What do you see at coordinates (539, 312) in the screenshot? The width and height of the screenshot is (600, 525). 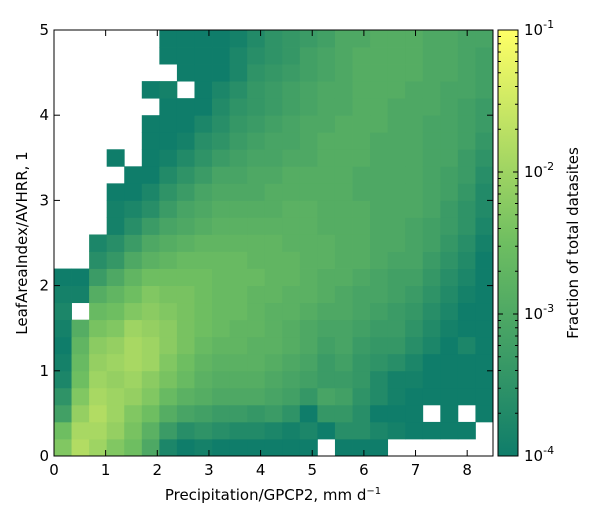 I see `colorbar-tick-label: 10⁻³` at bounding box center [539, 312].